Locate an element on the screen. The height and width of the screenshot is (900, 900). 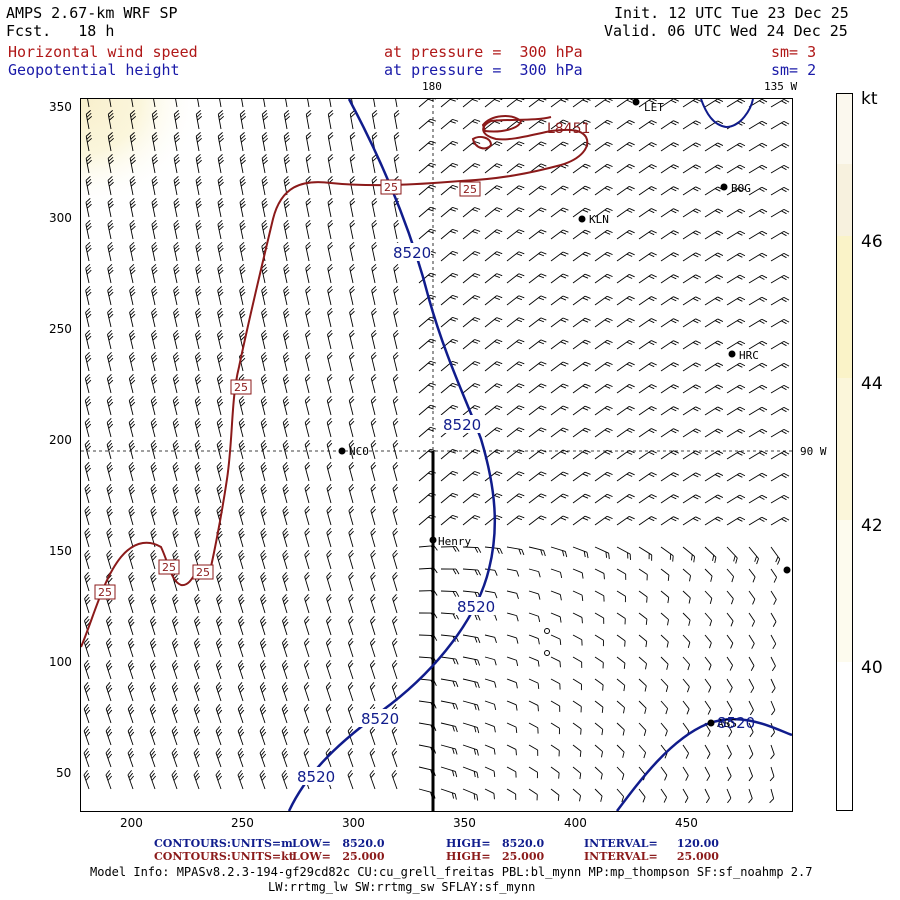
height-label-5: 8520 is located at coordinates (316, 777).